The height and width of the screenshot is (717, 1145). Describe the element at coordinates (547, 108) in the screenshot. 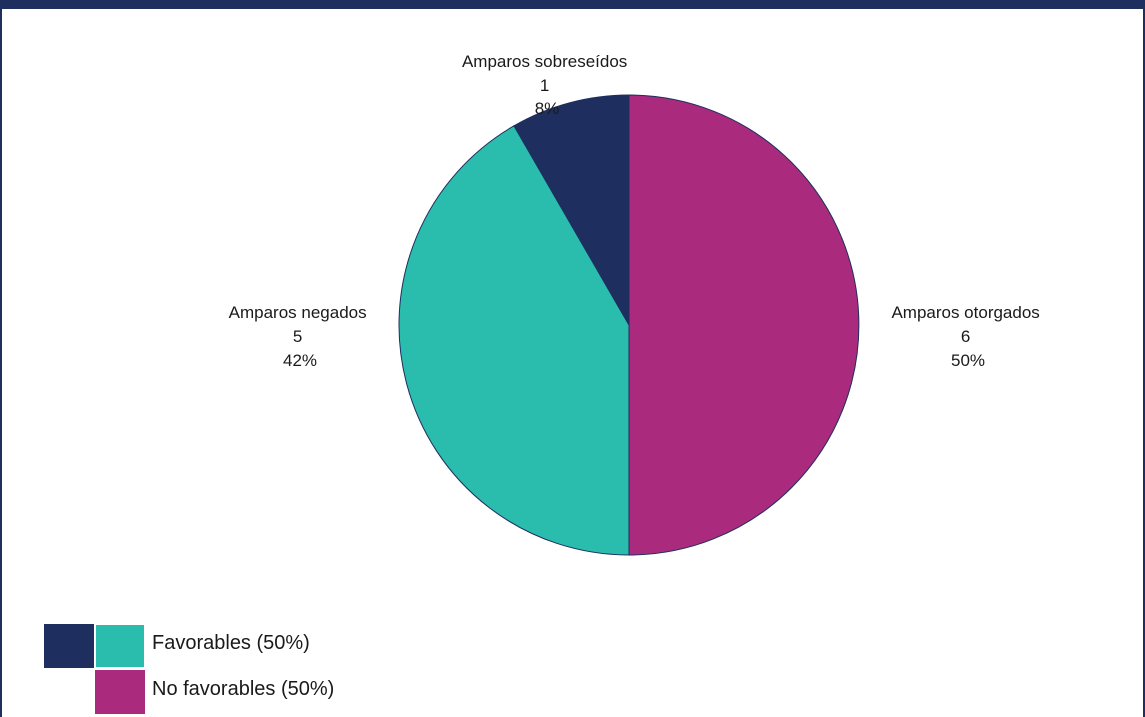

I see `label-sobreseidos-percent: 8%` at that location.